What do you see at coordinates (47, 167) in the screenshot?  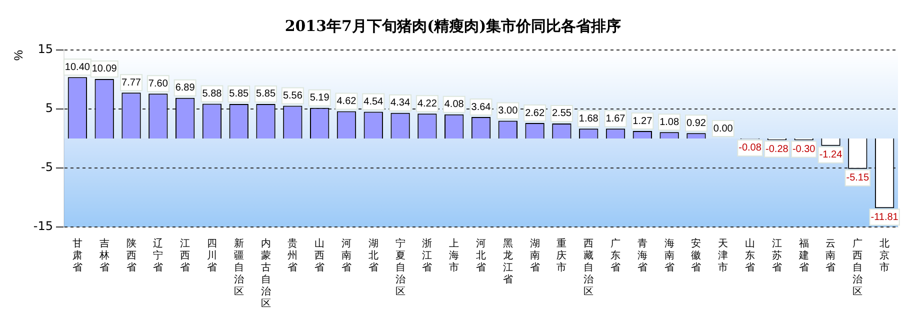 I see `y-tick-label: -5` at bounding box center [47, 167].